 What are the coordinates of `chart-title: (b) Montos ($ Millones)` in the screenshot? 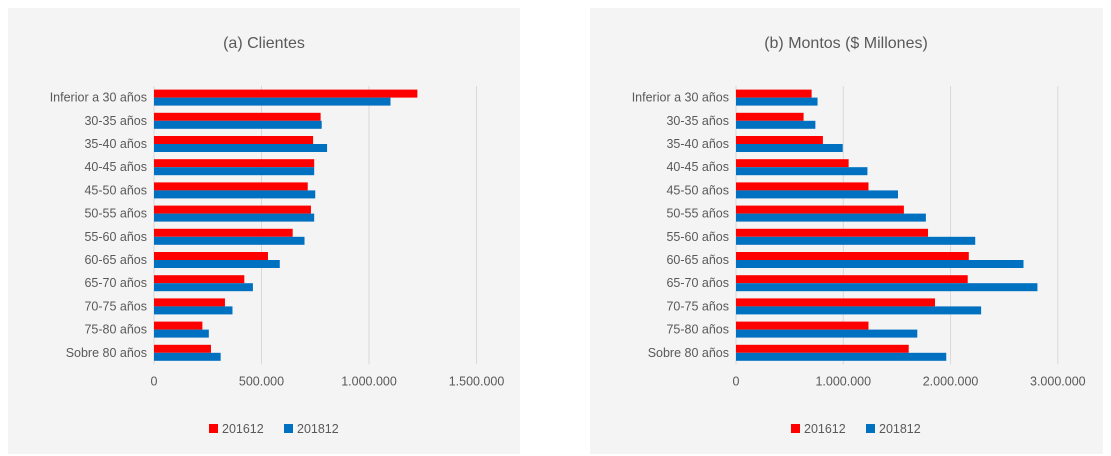 It's located at (846, 43).